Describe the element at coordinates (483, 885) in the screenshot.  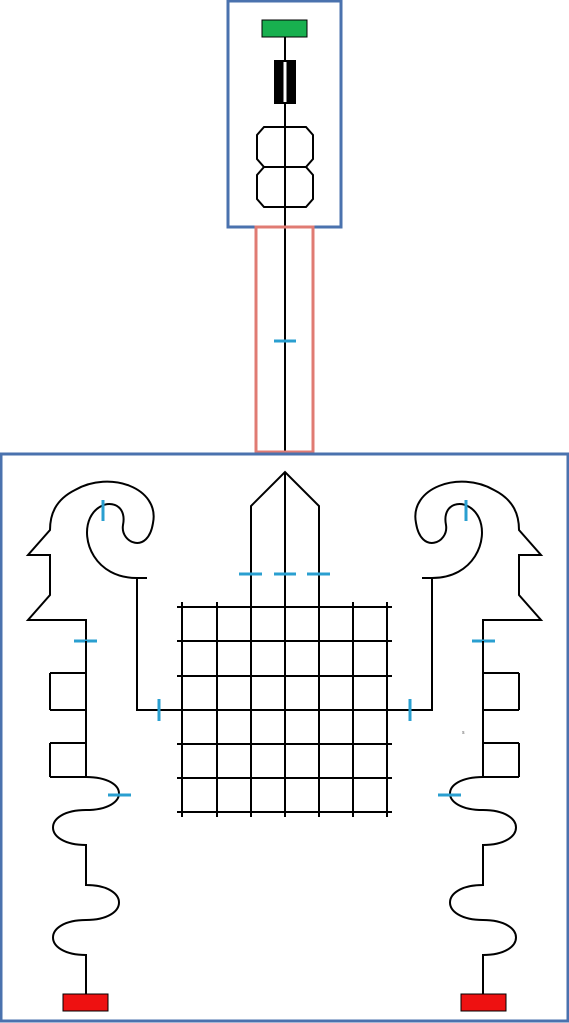
I see `right-meander-coil` at that location.